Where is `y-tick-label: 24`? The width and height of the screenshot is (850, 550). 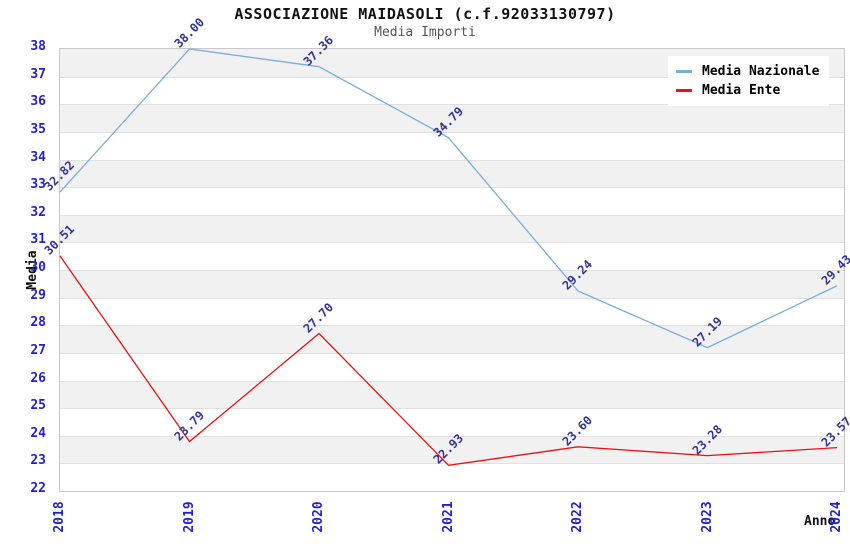
y-tick-label: 24 is located at coordinates (38, 433).